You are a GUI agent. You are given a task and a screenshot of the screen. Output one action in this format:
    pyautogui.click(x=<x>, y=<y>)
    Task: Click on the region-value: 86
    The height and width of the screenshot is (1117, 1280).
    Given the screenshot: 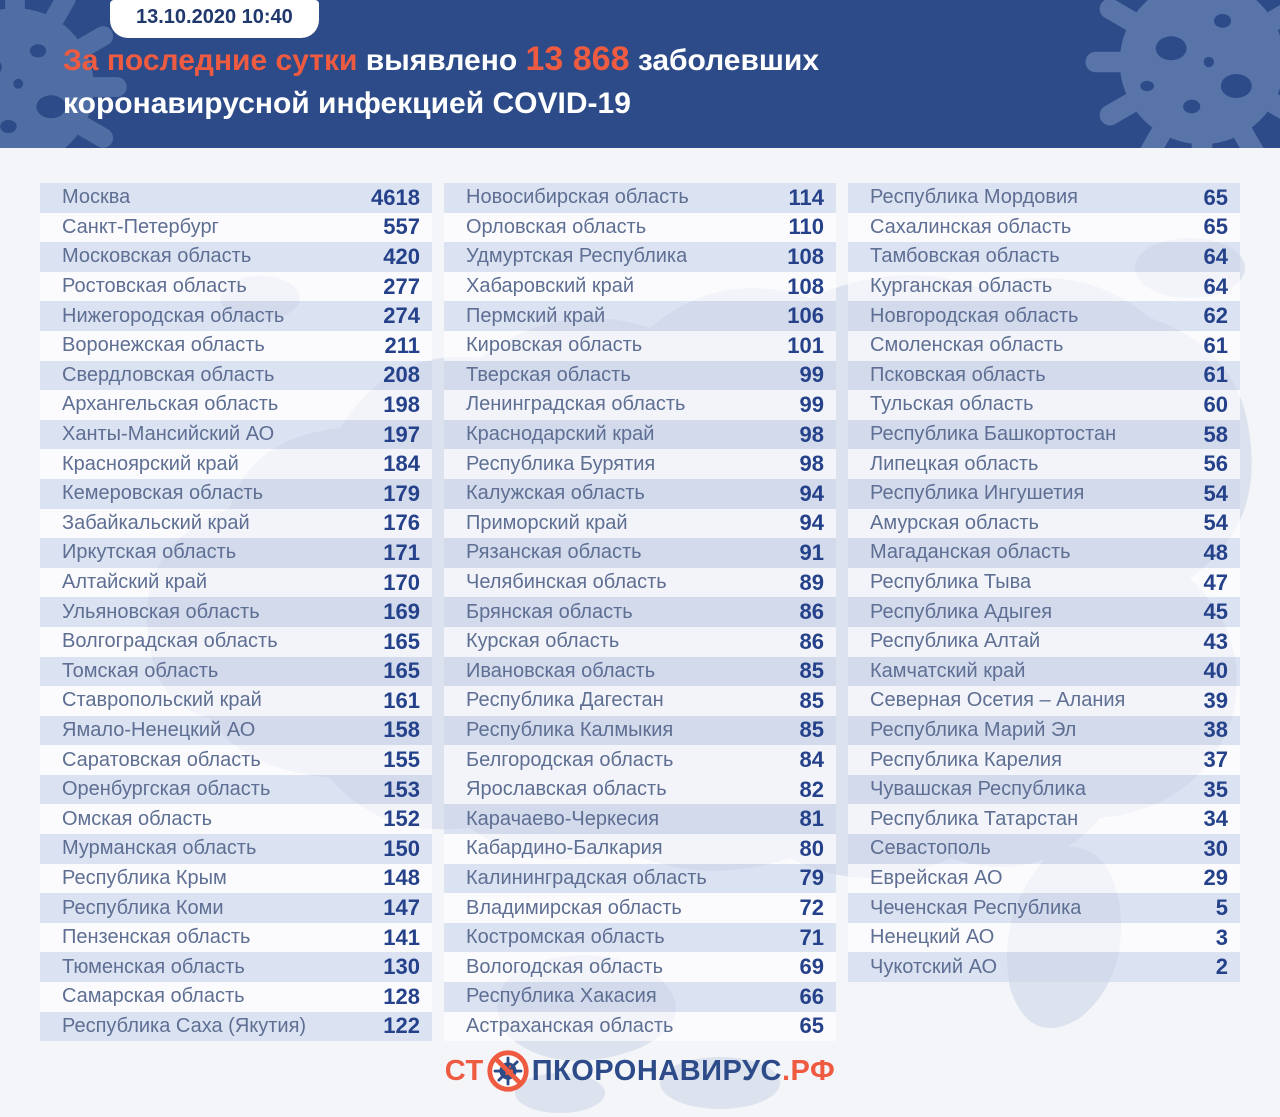 What is the action you would take?
    pyautogui.click(x=811, y=641)
    